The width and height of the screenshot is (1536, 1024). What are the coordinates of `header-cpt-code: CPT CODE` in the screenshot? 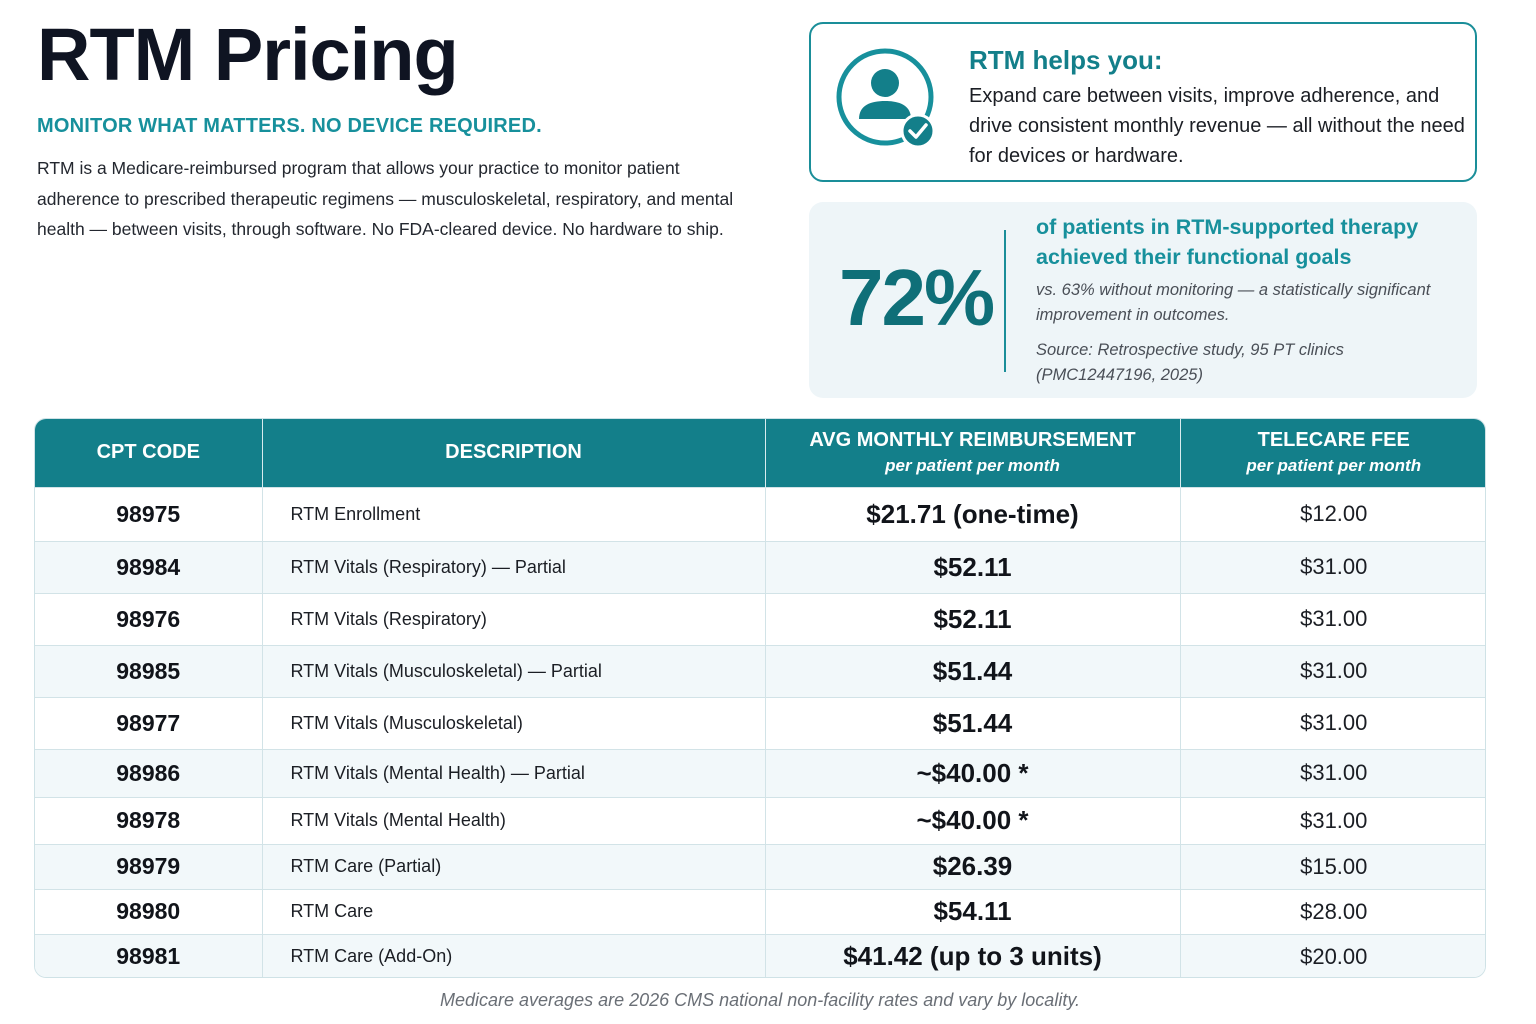 It's located at (149, 453).